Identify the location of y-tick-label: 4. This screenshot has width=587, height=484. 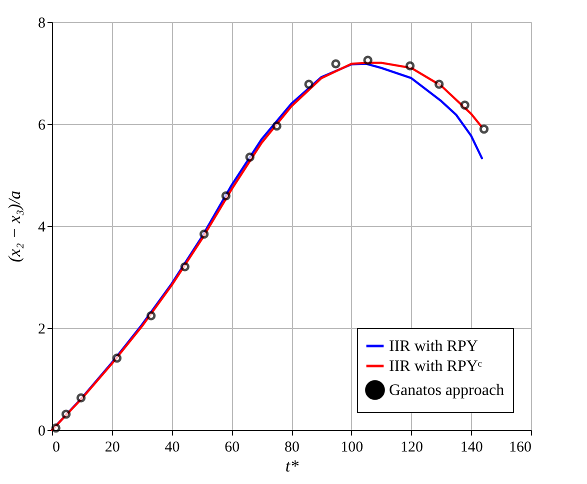
(42, 228).